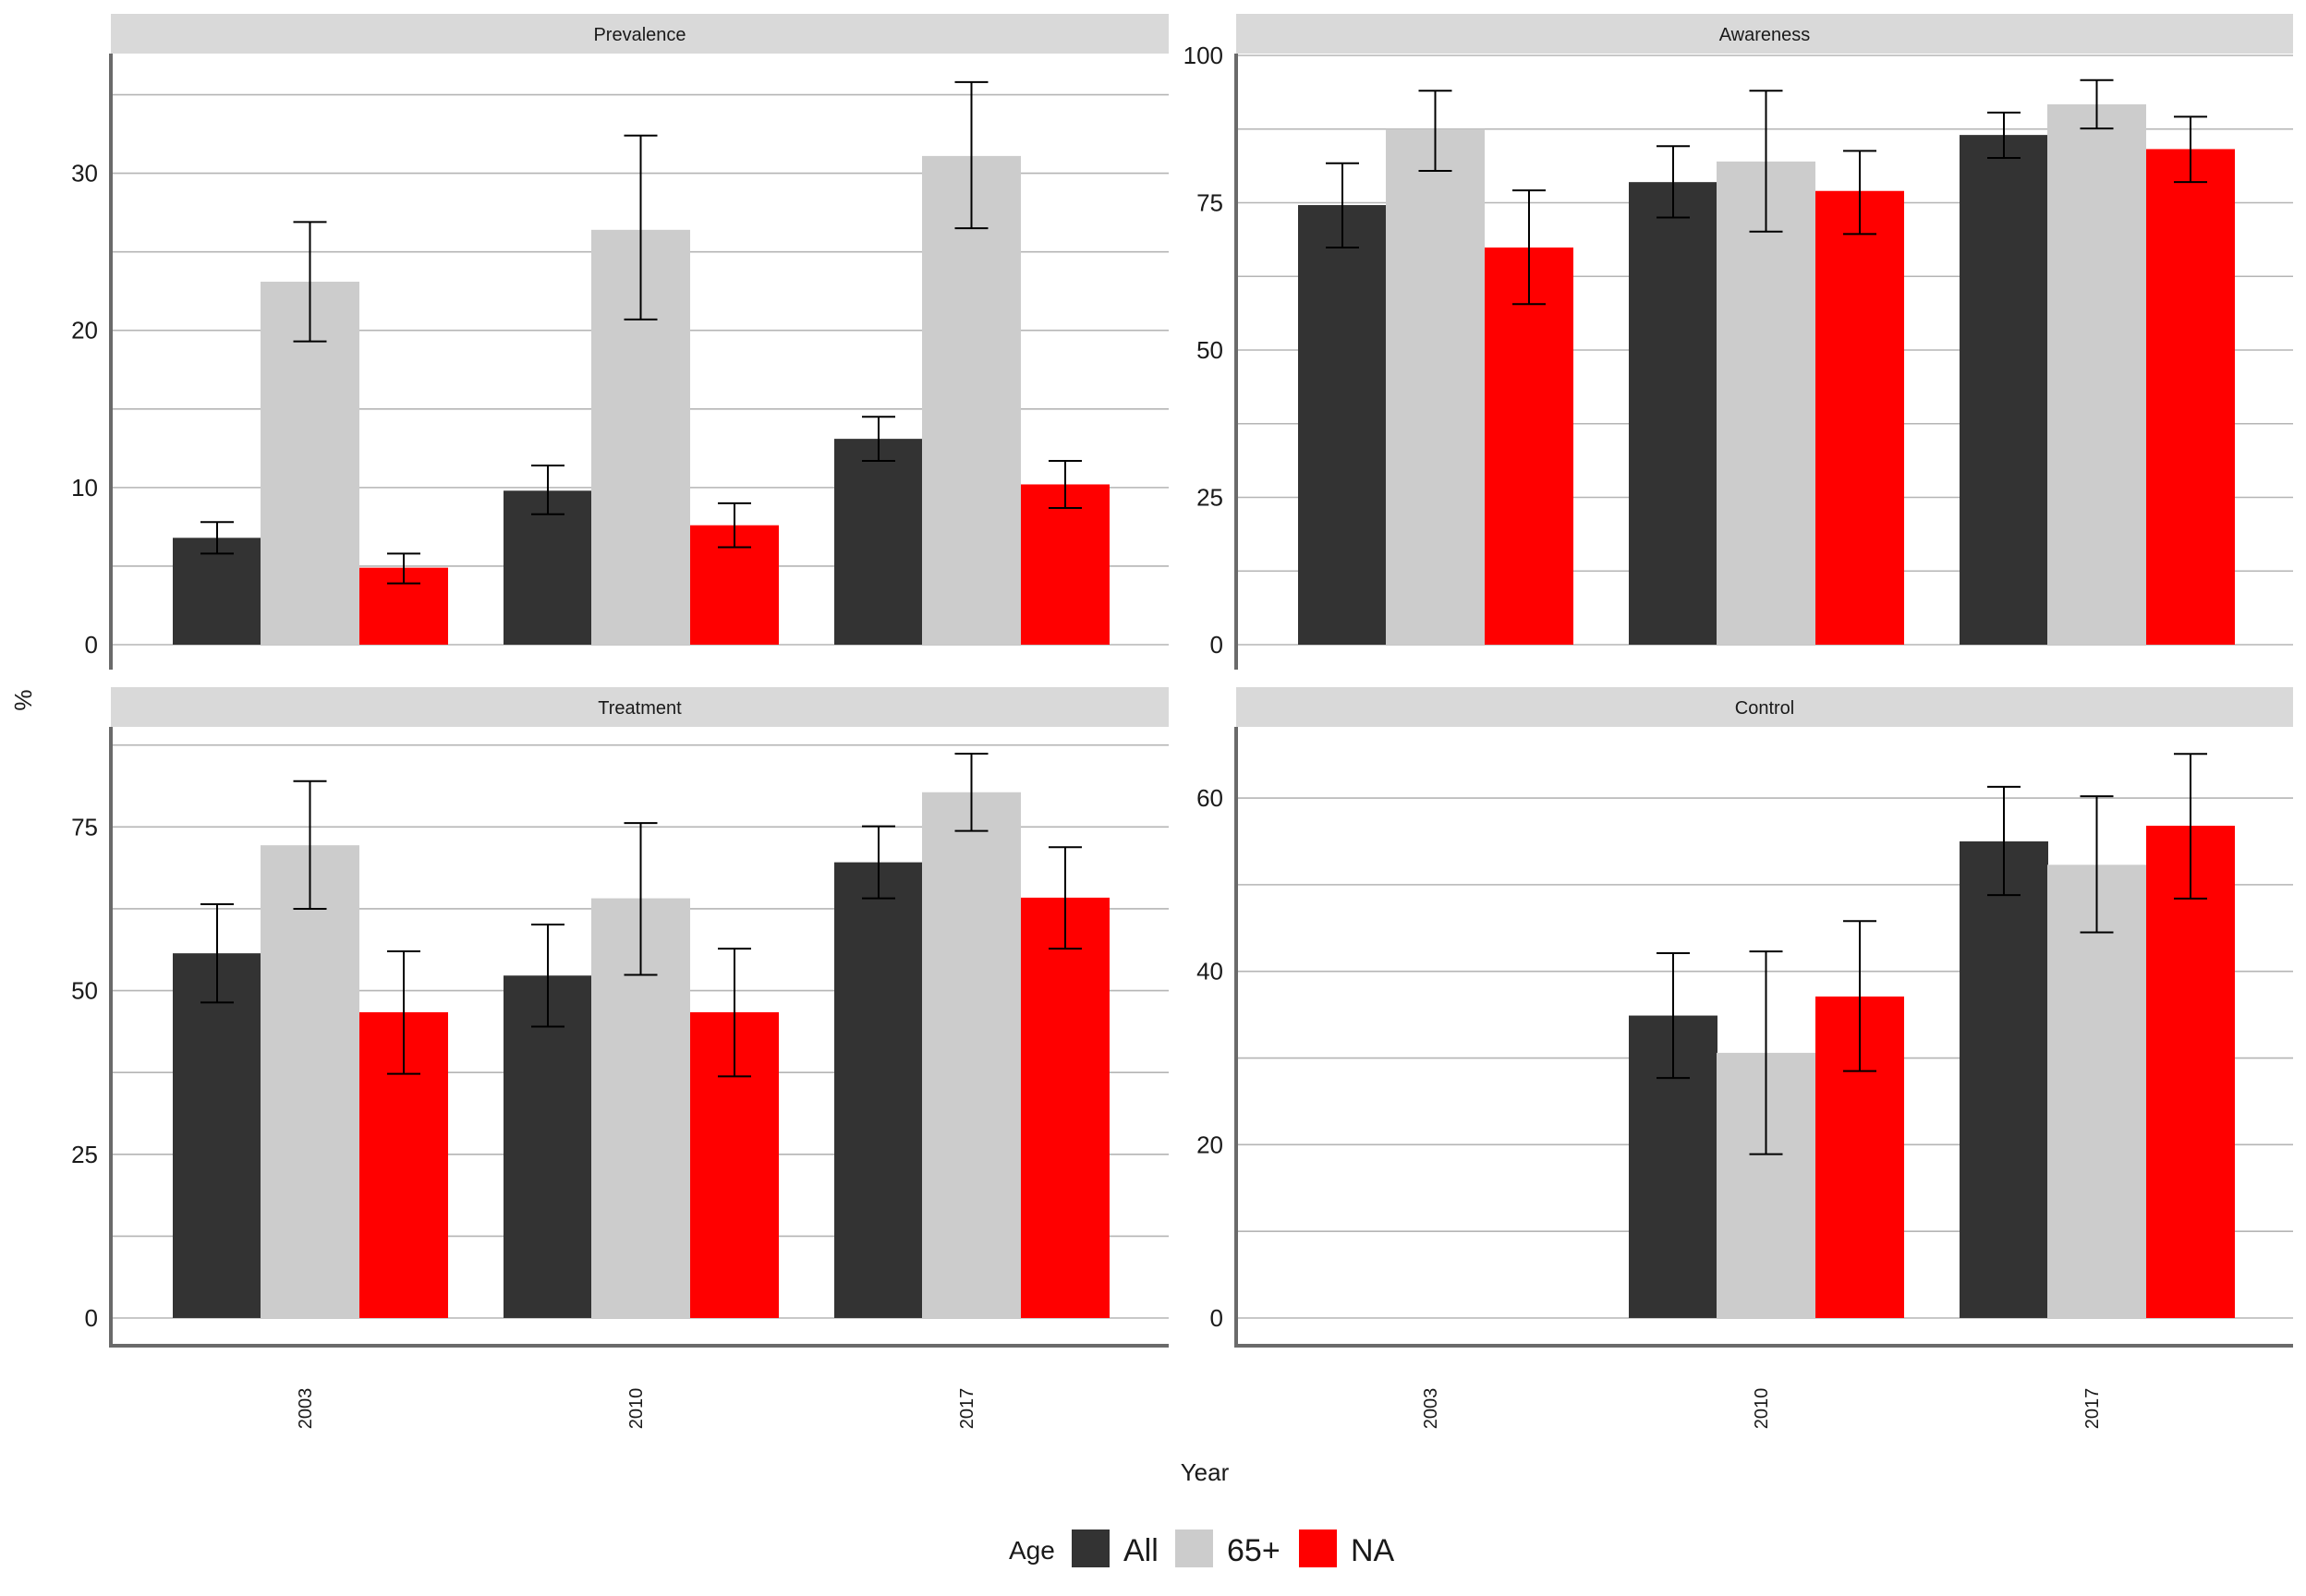 Image resolution: width=2306 pixels, height=1596 pixels. What do you see at coordinates (2096, 374) in the screenshot?
I see `bar-awareness-2017-65plus` at bounding box center [2096, 374].